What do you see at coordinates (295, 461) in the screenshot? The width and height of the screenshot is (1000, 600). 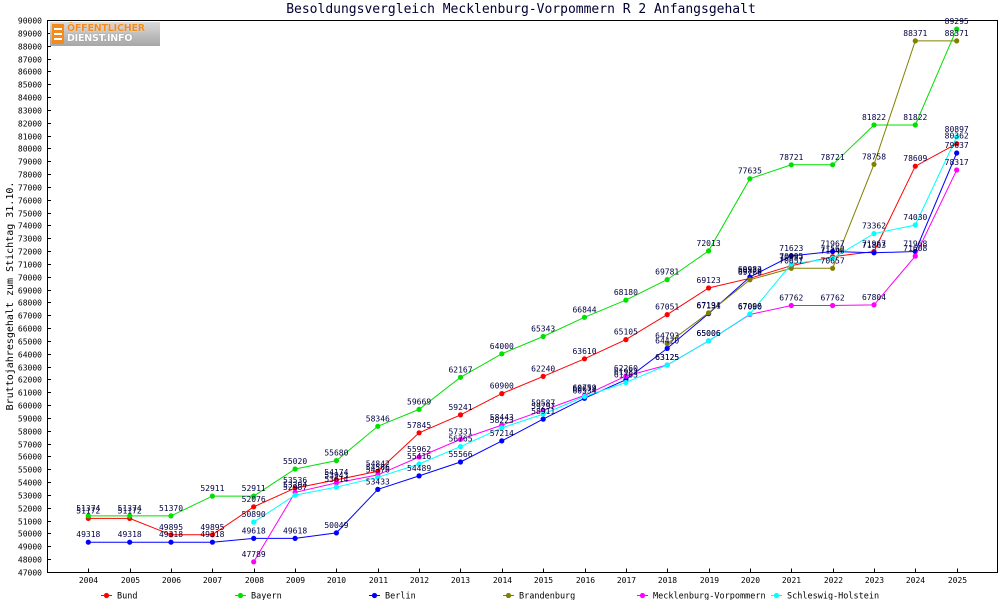 I see `data-label-bayern: 55020` at bounding box center [295, 461].